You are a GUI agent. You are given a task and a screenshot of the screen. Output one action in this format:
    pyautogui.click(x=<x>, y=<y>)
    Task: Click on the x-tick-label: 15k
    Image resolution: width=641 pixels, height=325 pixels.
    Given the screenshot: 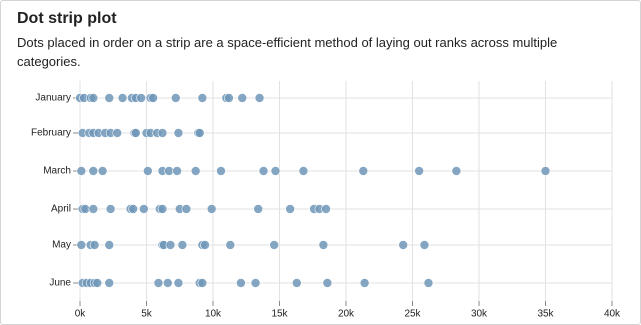 What is the action you would take?
    pyautogui.click(x=279, y=314)
    